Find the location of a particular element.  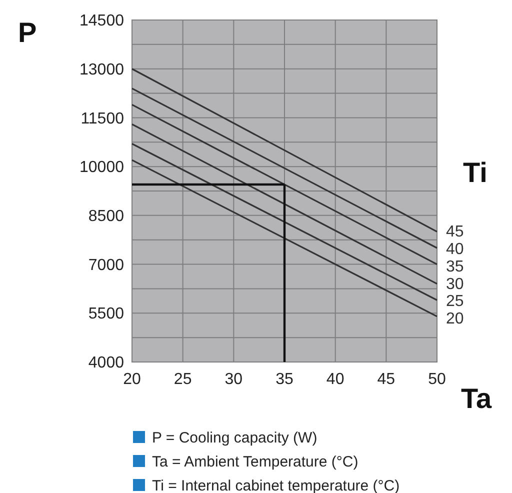

series-label: 40 is located at coordinates (455, 249).